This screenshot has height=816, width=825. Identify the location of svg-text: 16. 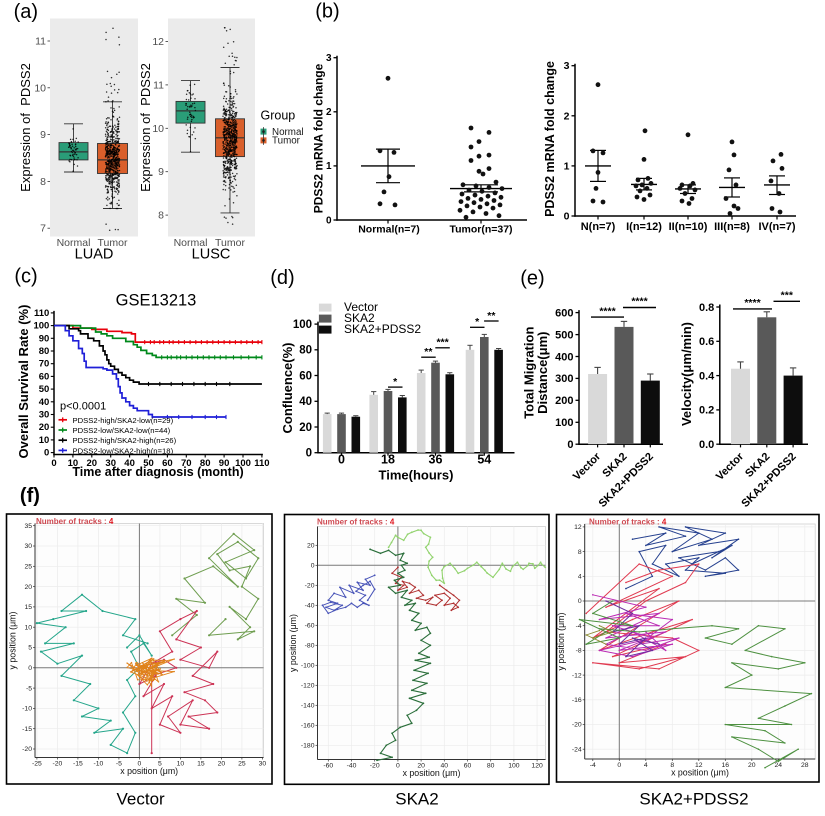
(726, 765).